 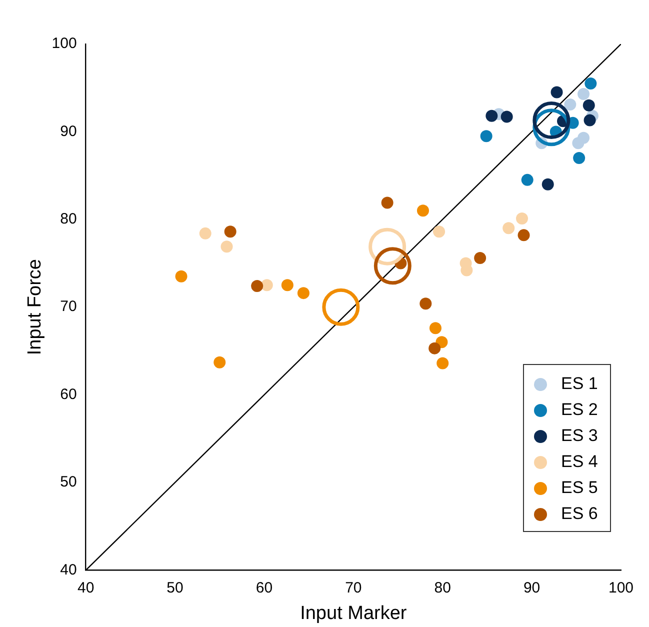 What do you see at coordinates (264, 587) in the screenshot?
I see `x-tick-label: 60` at bounding box center [264, 587].